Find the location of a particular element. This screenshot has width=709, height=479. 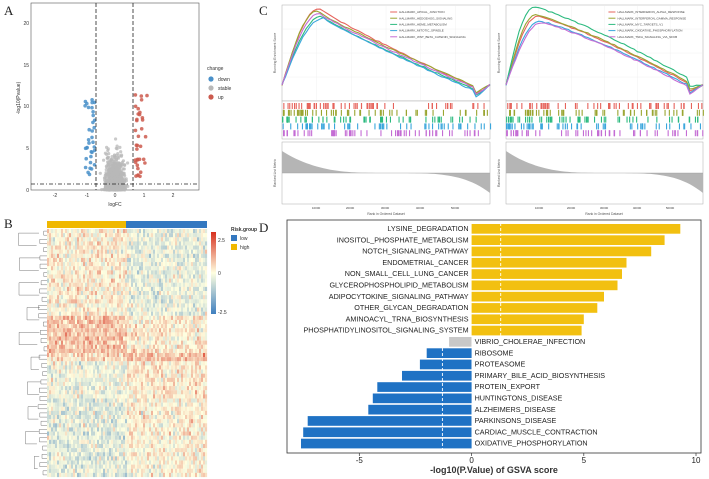

dendrogram-branch is located at coordinates (45, 349).